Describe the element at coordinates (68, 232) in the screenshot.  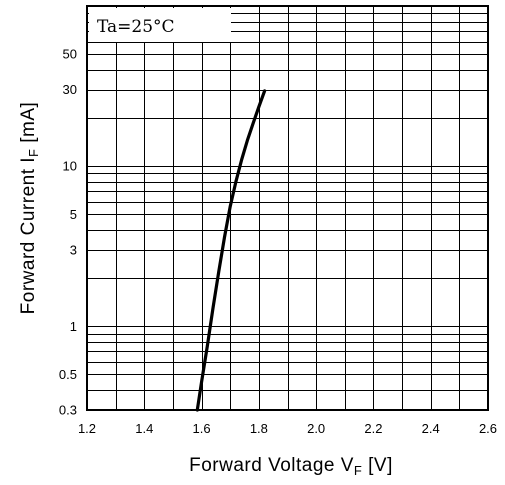
I see `y-tick-labels: 0.3 0.5 1 3 5 10 30 50` at that location.